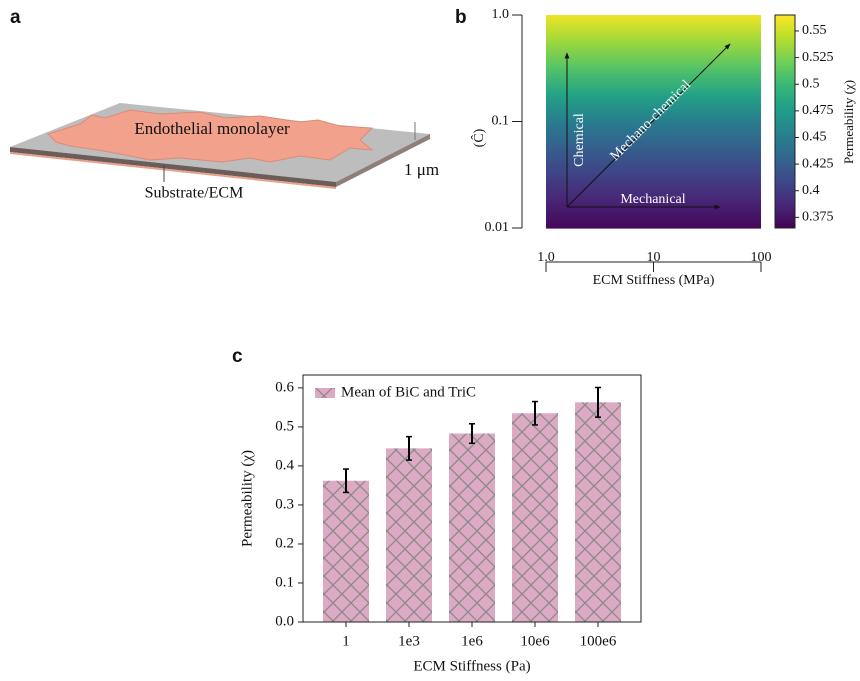 Image resolution: width=860 pixels, height=681 pixels. I want to click on y-tick-label: 1.0, so click(501, 14).